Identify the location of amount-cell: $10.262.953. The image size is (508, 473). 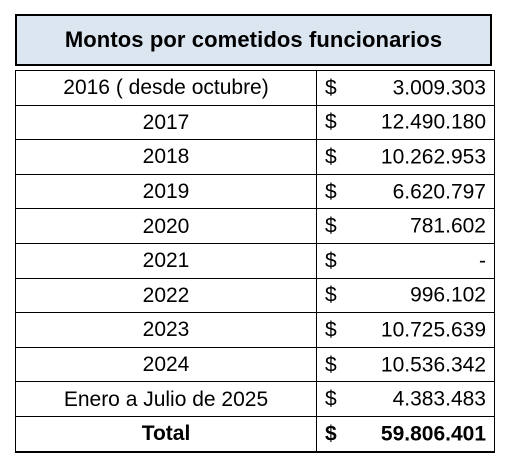
(405, 157).